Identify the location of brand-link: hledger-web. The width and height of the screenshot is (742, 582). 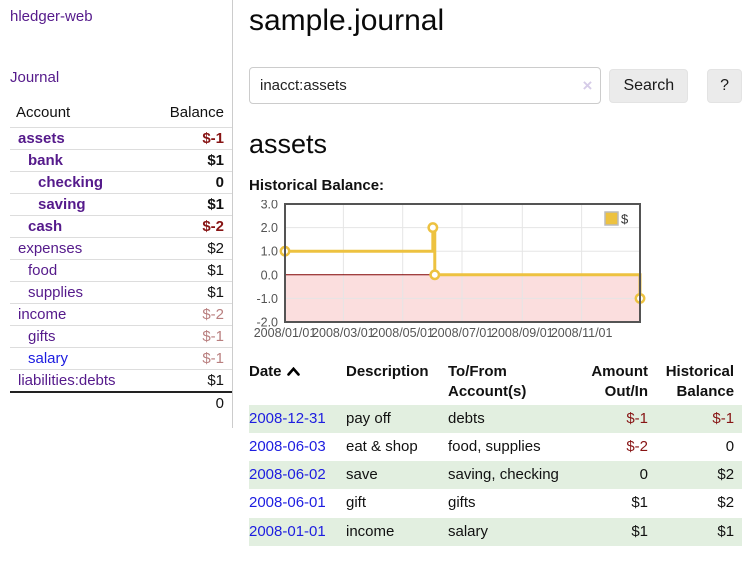
(51, 16).